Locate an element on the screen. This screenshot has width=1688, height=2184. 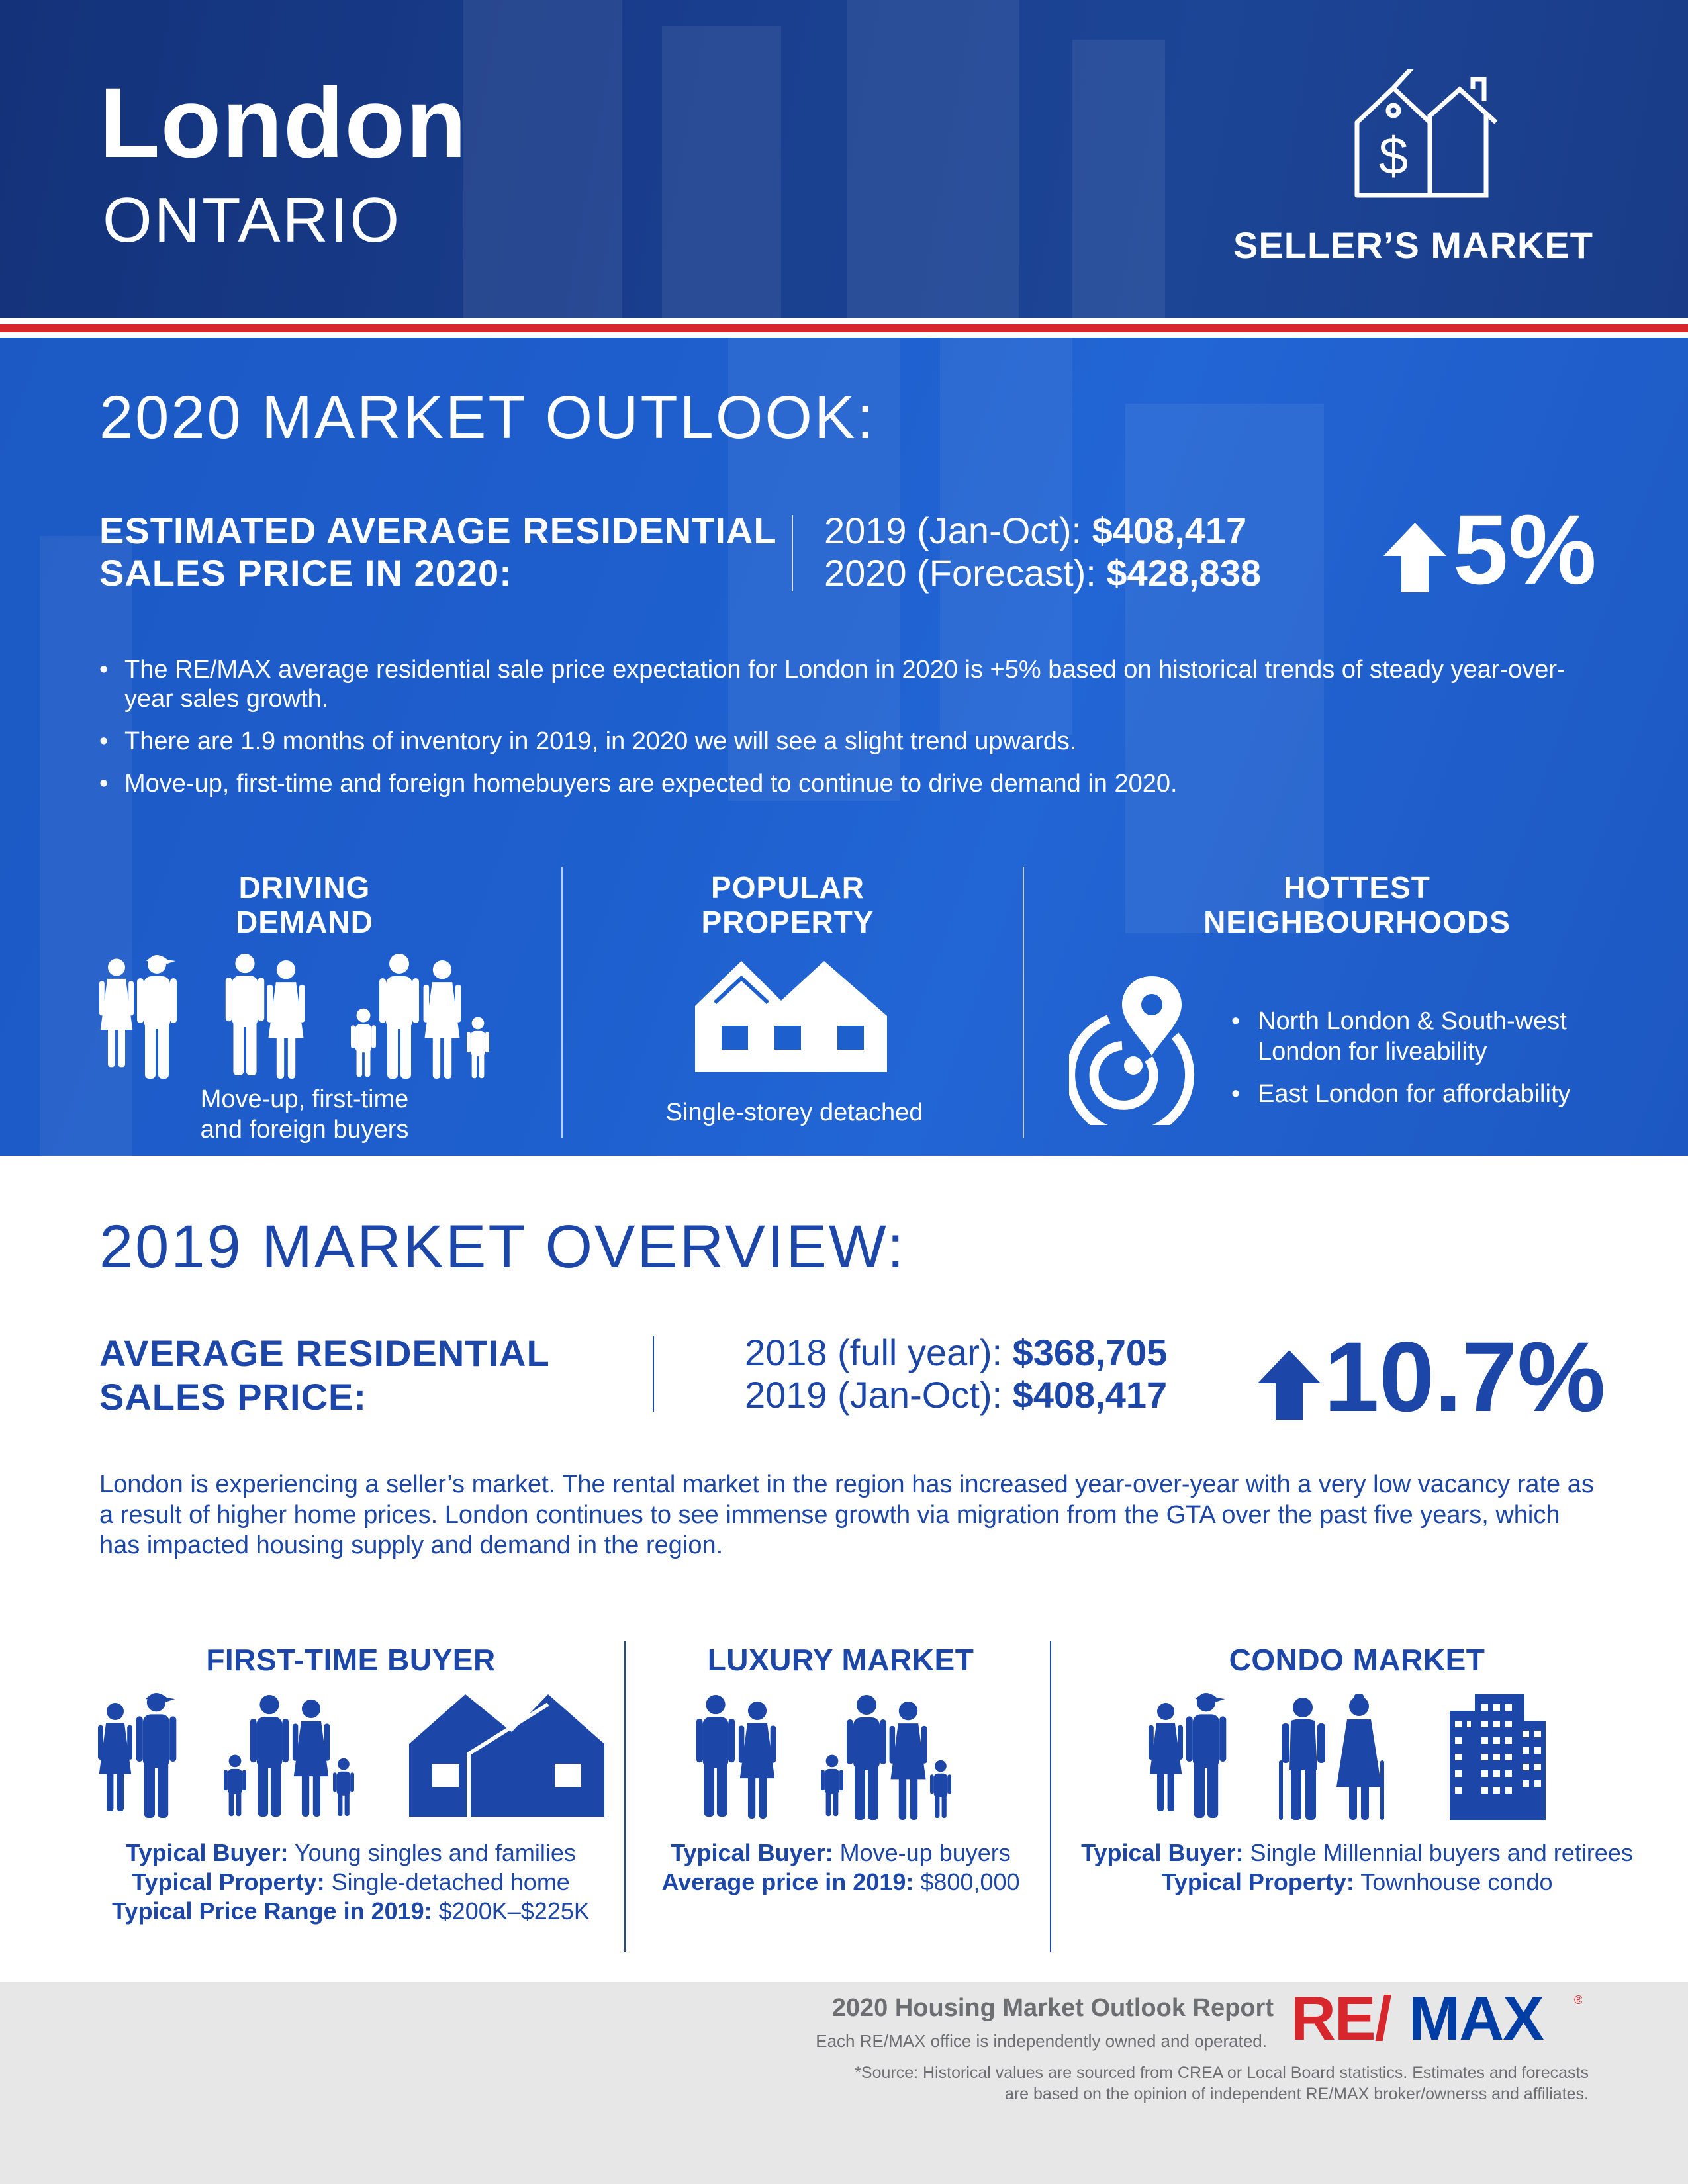
overview-label-line: SALES PRICE: is located at coordinates (233, 1397).